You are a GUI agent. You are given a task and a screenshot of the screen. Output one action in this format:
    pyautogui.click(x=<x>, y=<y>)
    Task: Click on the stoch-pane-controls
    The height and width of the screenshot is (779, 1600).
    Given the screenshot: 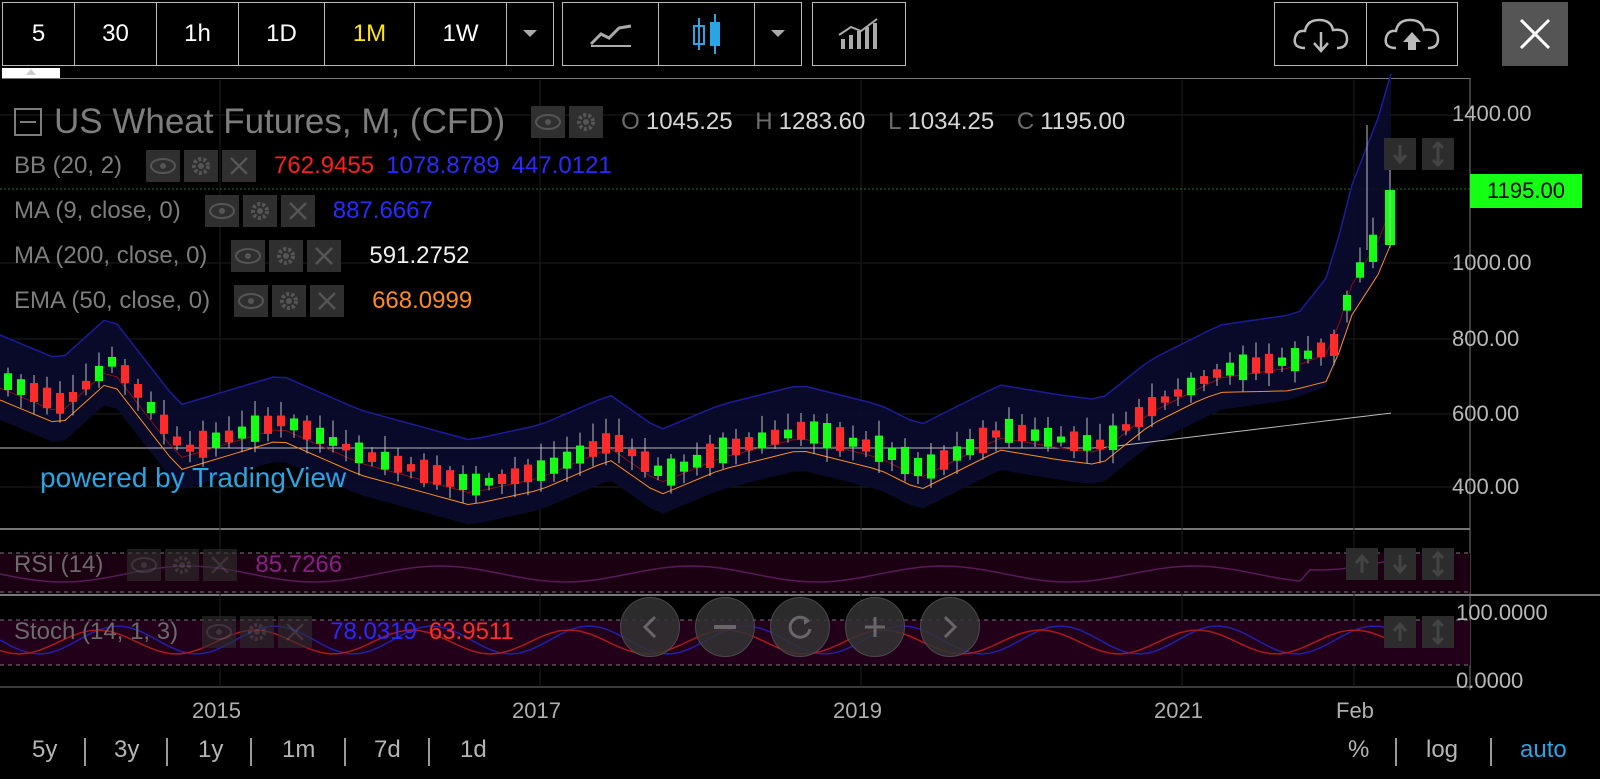 What is the action you would take?
    pyautogui.click(x=1419, y=632)
    